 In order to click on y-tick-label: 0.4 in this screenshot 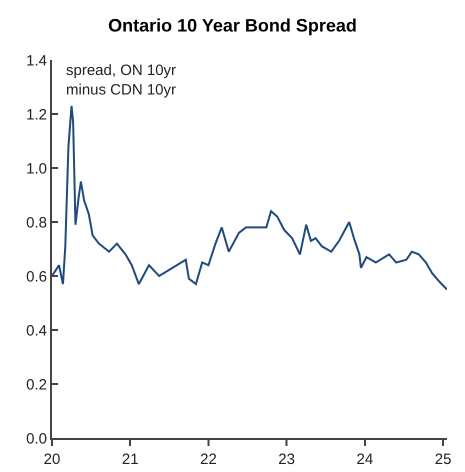, I will do `click(36, 331)`.